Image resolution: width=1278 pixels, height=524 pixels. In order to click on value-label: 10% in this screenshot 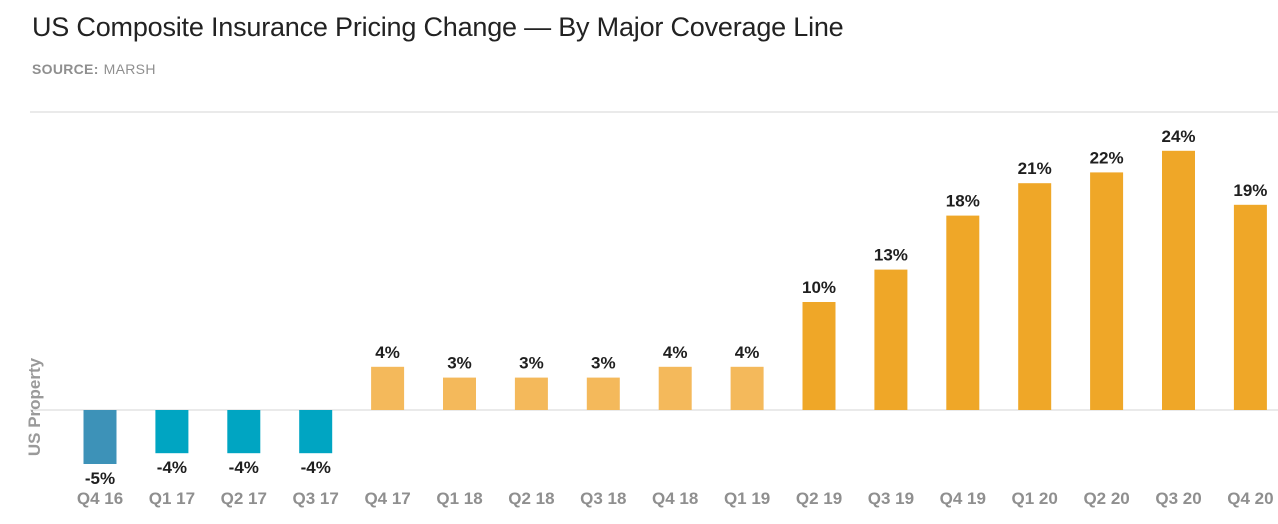, I will do `click(819, 287)`.